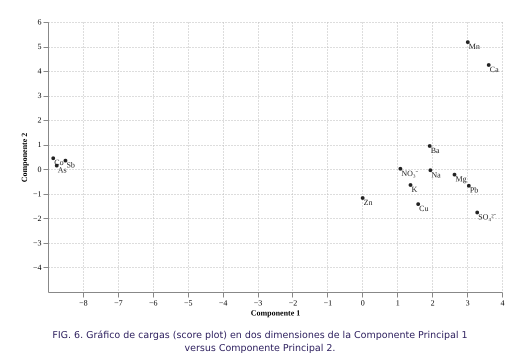 Image resolution: width=519 pixels, height=361 pixels. What do you see at coordinates (260, 342) in the screenshot?
I see `caption: FIG. 6. Gráfico de cargas (score plot) en dos dimensiones de la Componente Principal 1 versus Componente Principal 2.` at bounding box center [260, 342].